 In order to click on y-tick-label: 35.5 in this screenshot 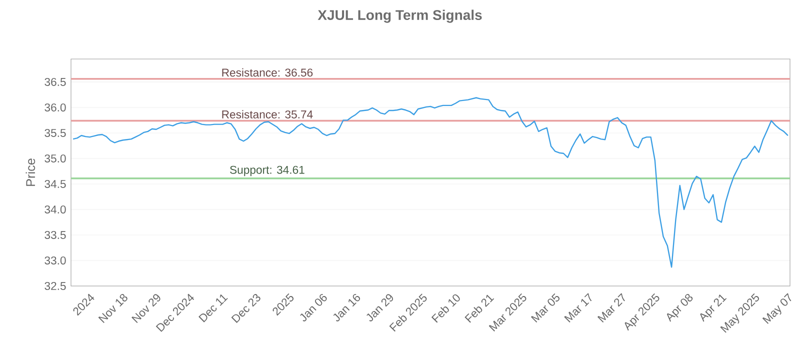, I will do `click(55, 132)`.